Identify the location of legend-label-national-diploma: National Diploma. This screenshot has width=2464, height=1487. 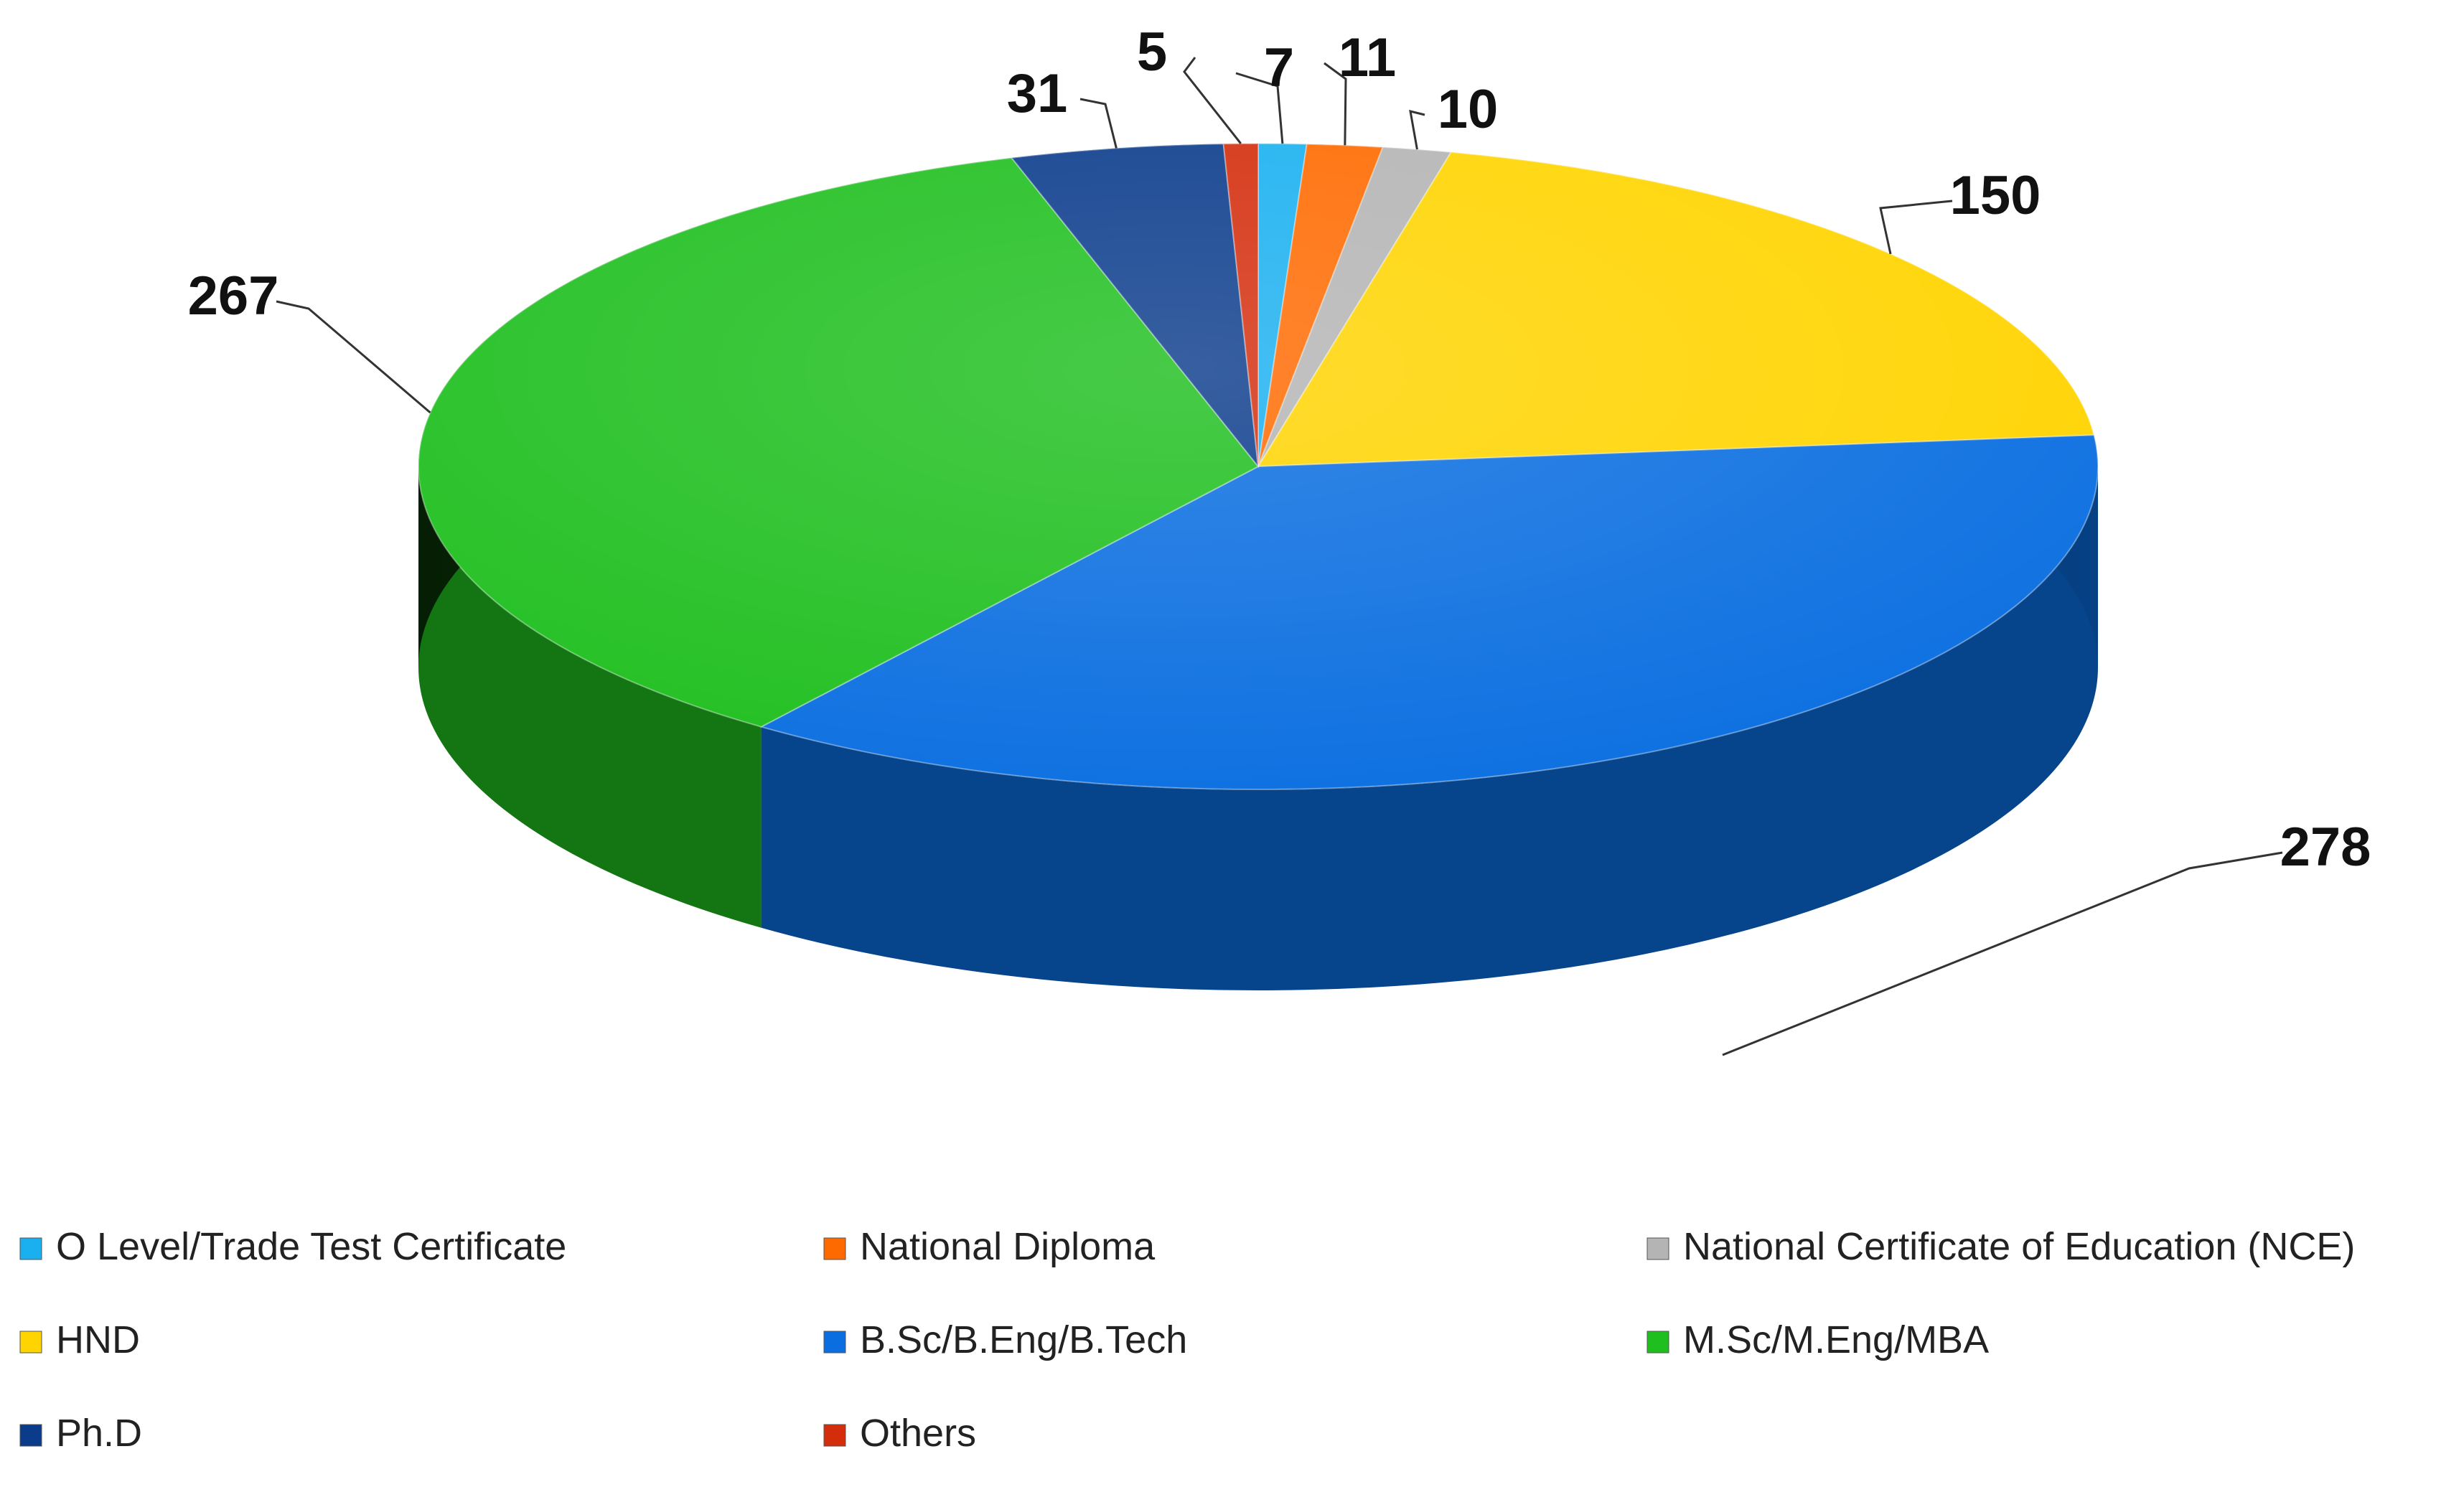
(1008, 1247).